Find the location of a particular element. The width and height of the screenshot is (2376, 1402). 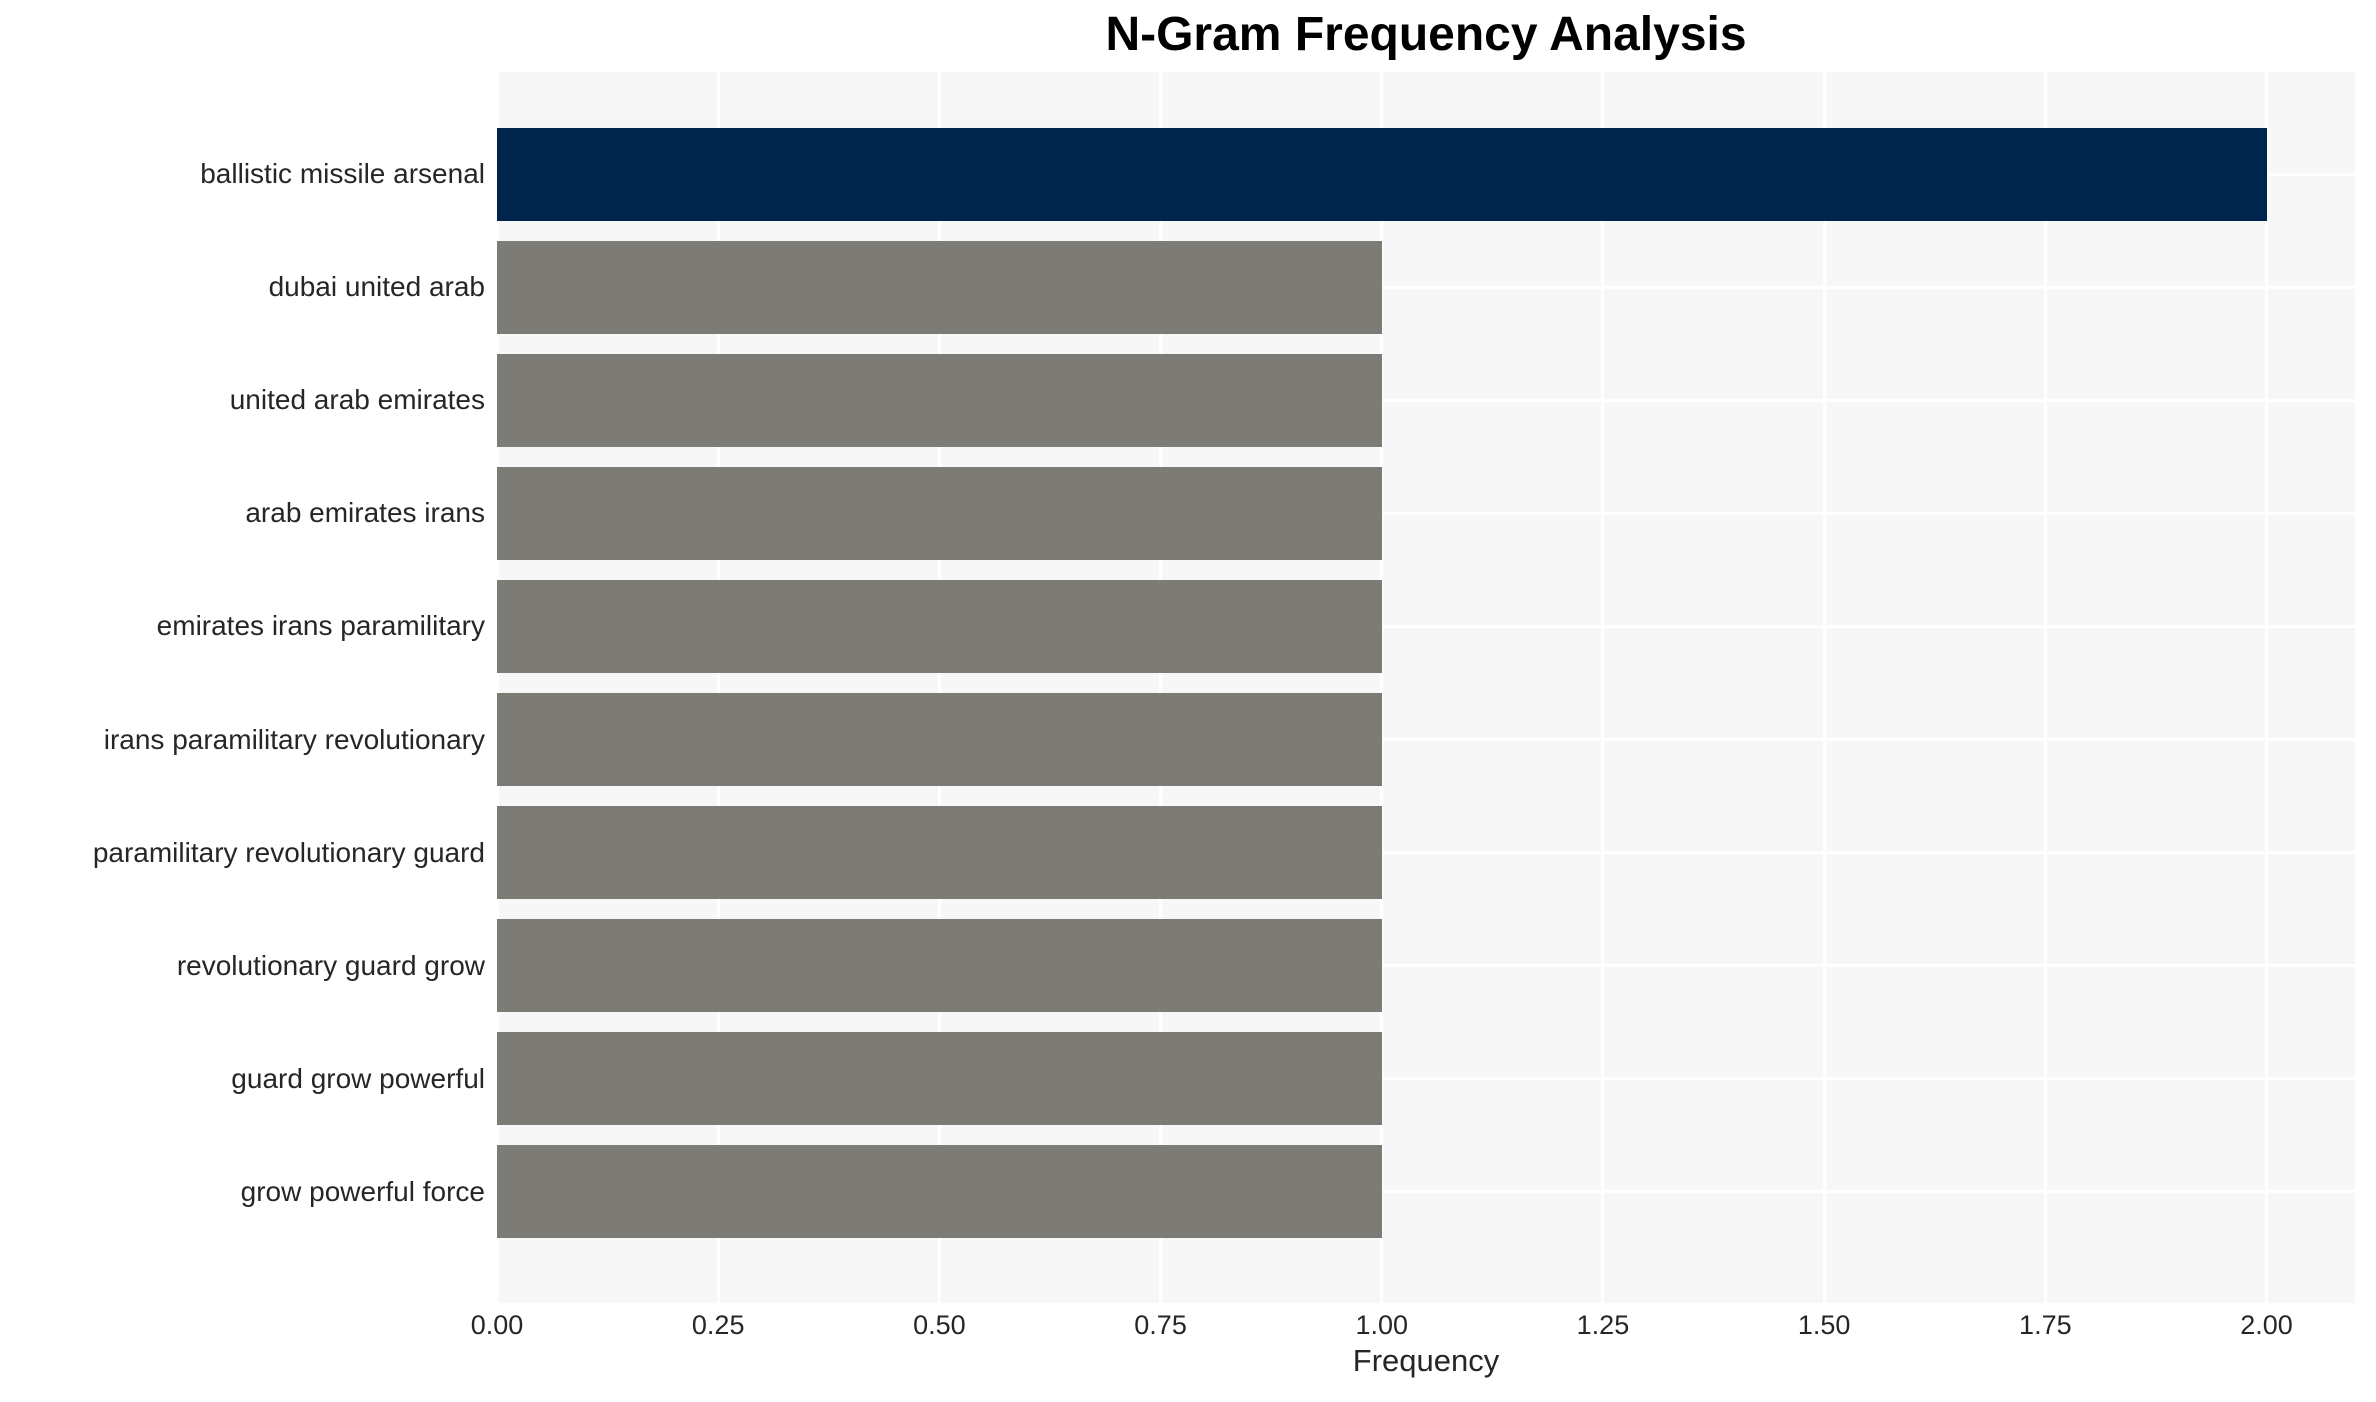

y-axis-label: ballistic missile arsenal is located at coordinates (342, 173).